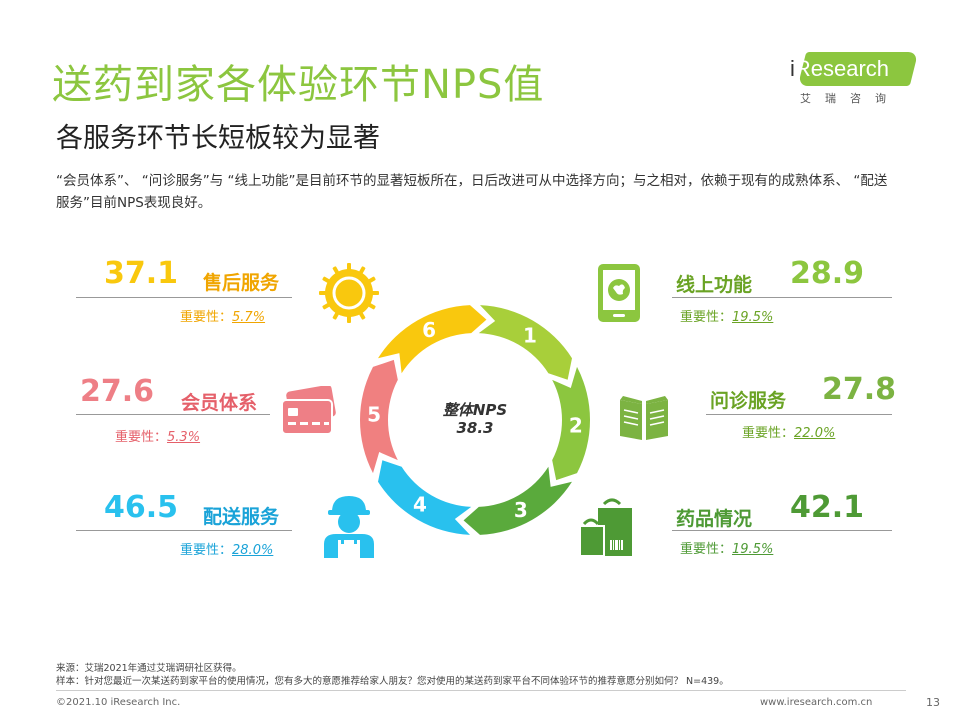 This screenshot has width=960, height=720. I want to click on consult-label: 问诊服务, so click(748, 401).